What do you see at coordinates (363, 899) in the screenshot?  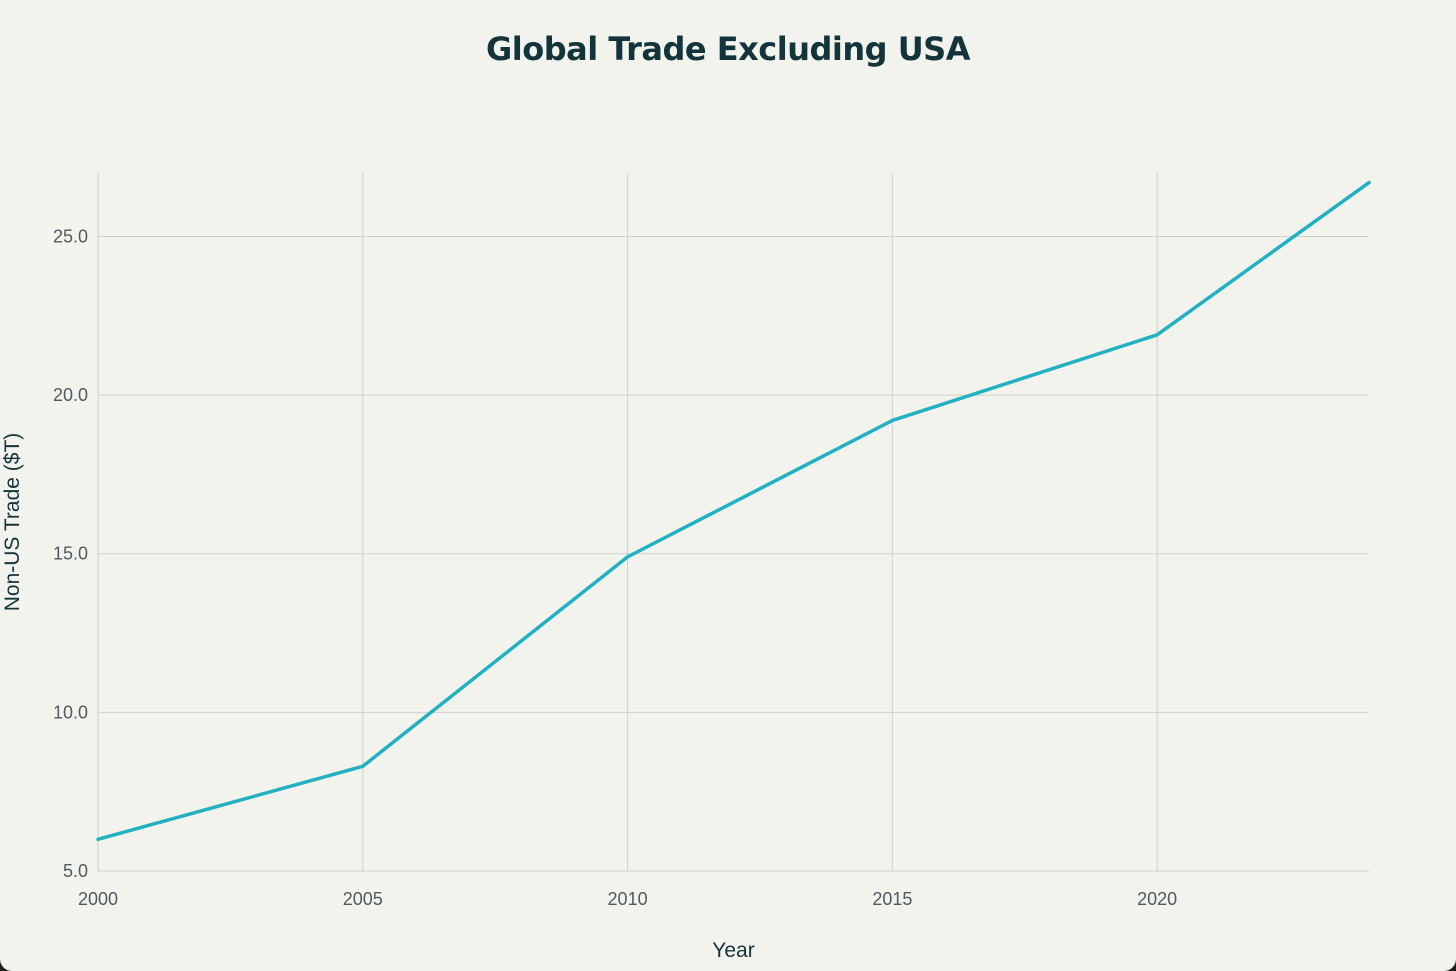 I see `x-tick-label: 2005` at bounding box center [363, 899].